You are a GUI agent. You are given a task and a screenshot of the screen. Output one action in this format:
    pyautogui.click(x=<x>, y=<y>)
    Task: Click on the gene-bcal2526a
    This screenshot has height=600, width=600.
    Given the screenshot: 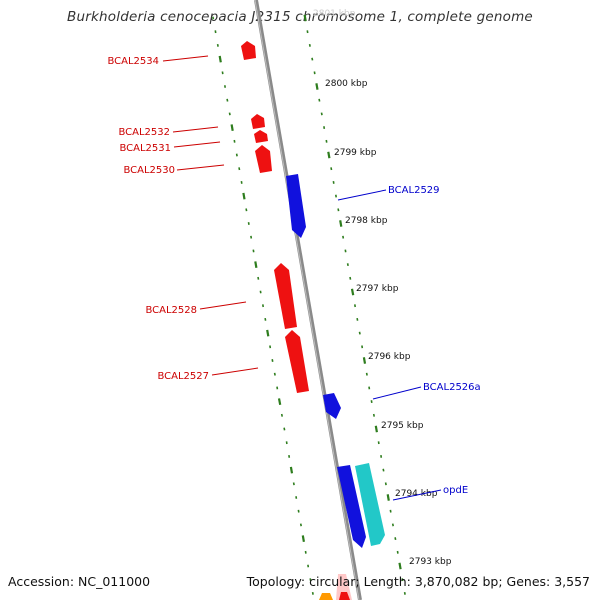 What is the action you would take?
    pyautogui.click(x=332, y=406)
    